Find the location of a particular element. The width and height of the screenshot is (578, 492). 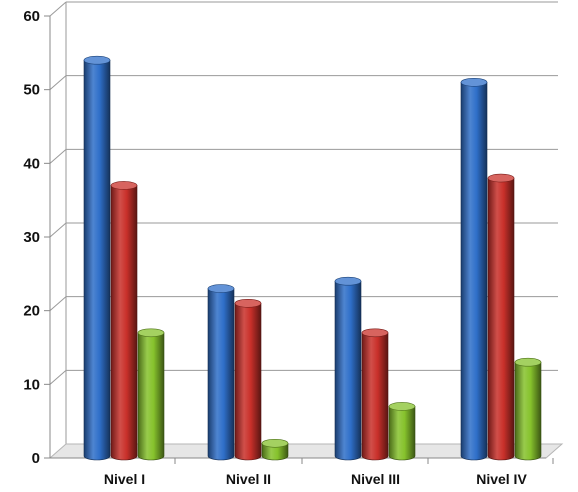

x-tick-label: Nivel I is located at coordinates (124, 479).